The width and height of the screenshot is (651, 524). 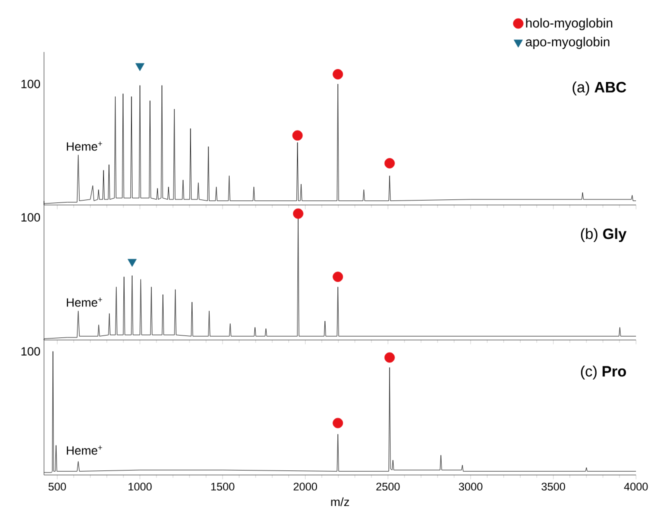 I want to click on x-tick-label: 3000, so click(x=470, y=486).